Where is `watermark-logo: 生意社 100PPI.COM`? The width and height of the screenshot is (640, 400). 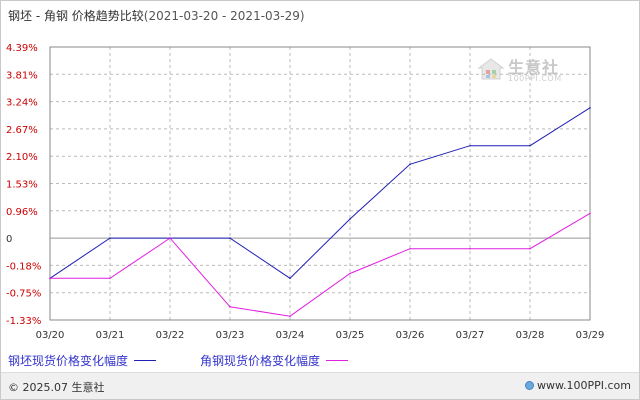 watermark-logo: 生意社 100PPI.COM is located at coordinates (533, 71).